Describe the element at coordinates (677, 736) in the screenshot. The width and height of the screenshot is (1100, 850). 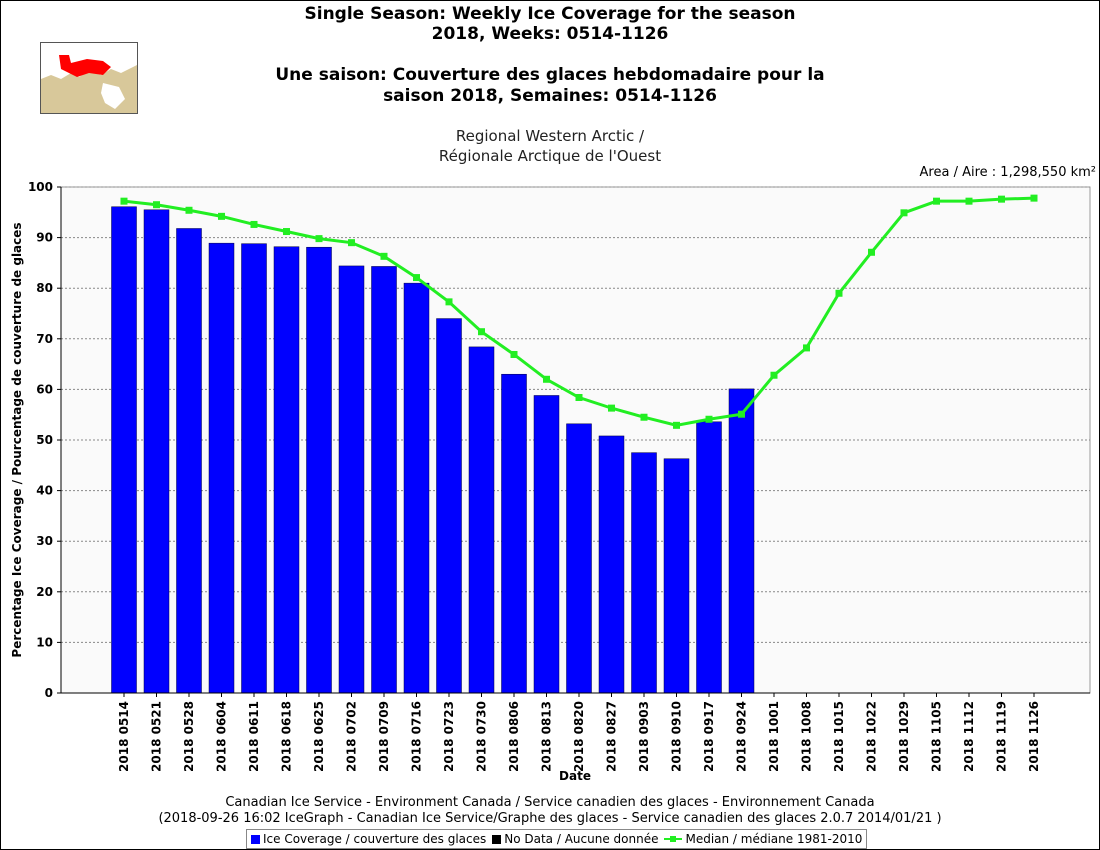
I see `x-tick-label: 2018 0910` at that location.